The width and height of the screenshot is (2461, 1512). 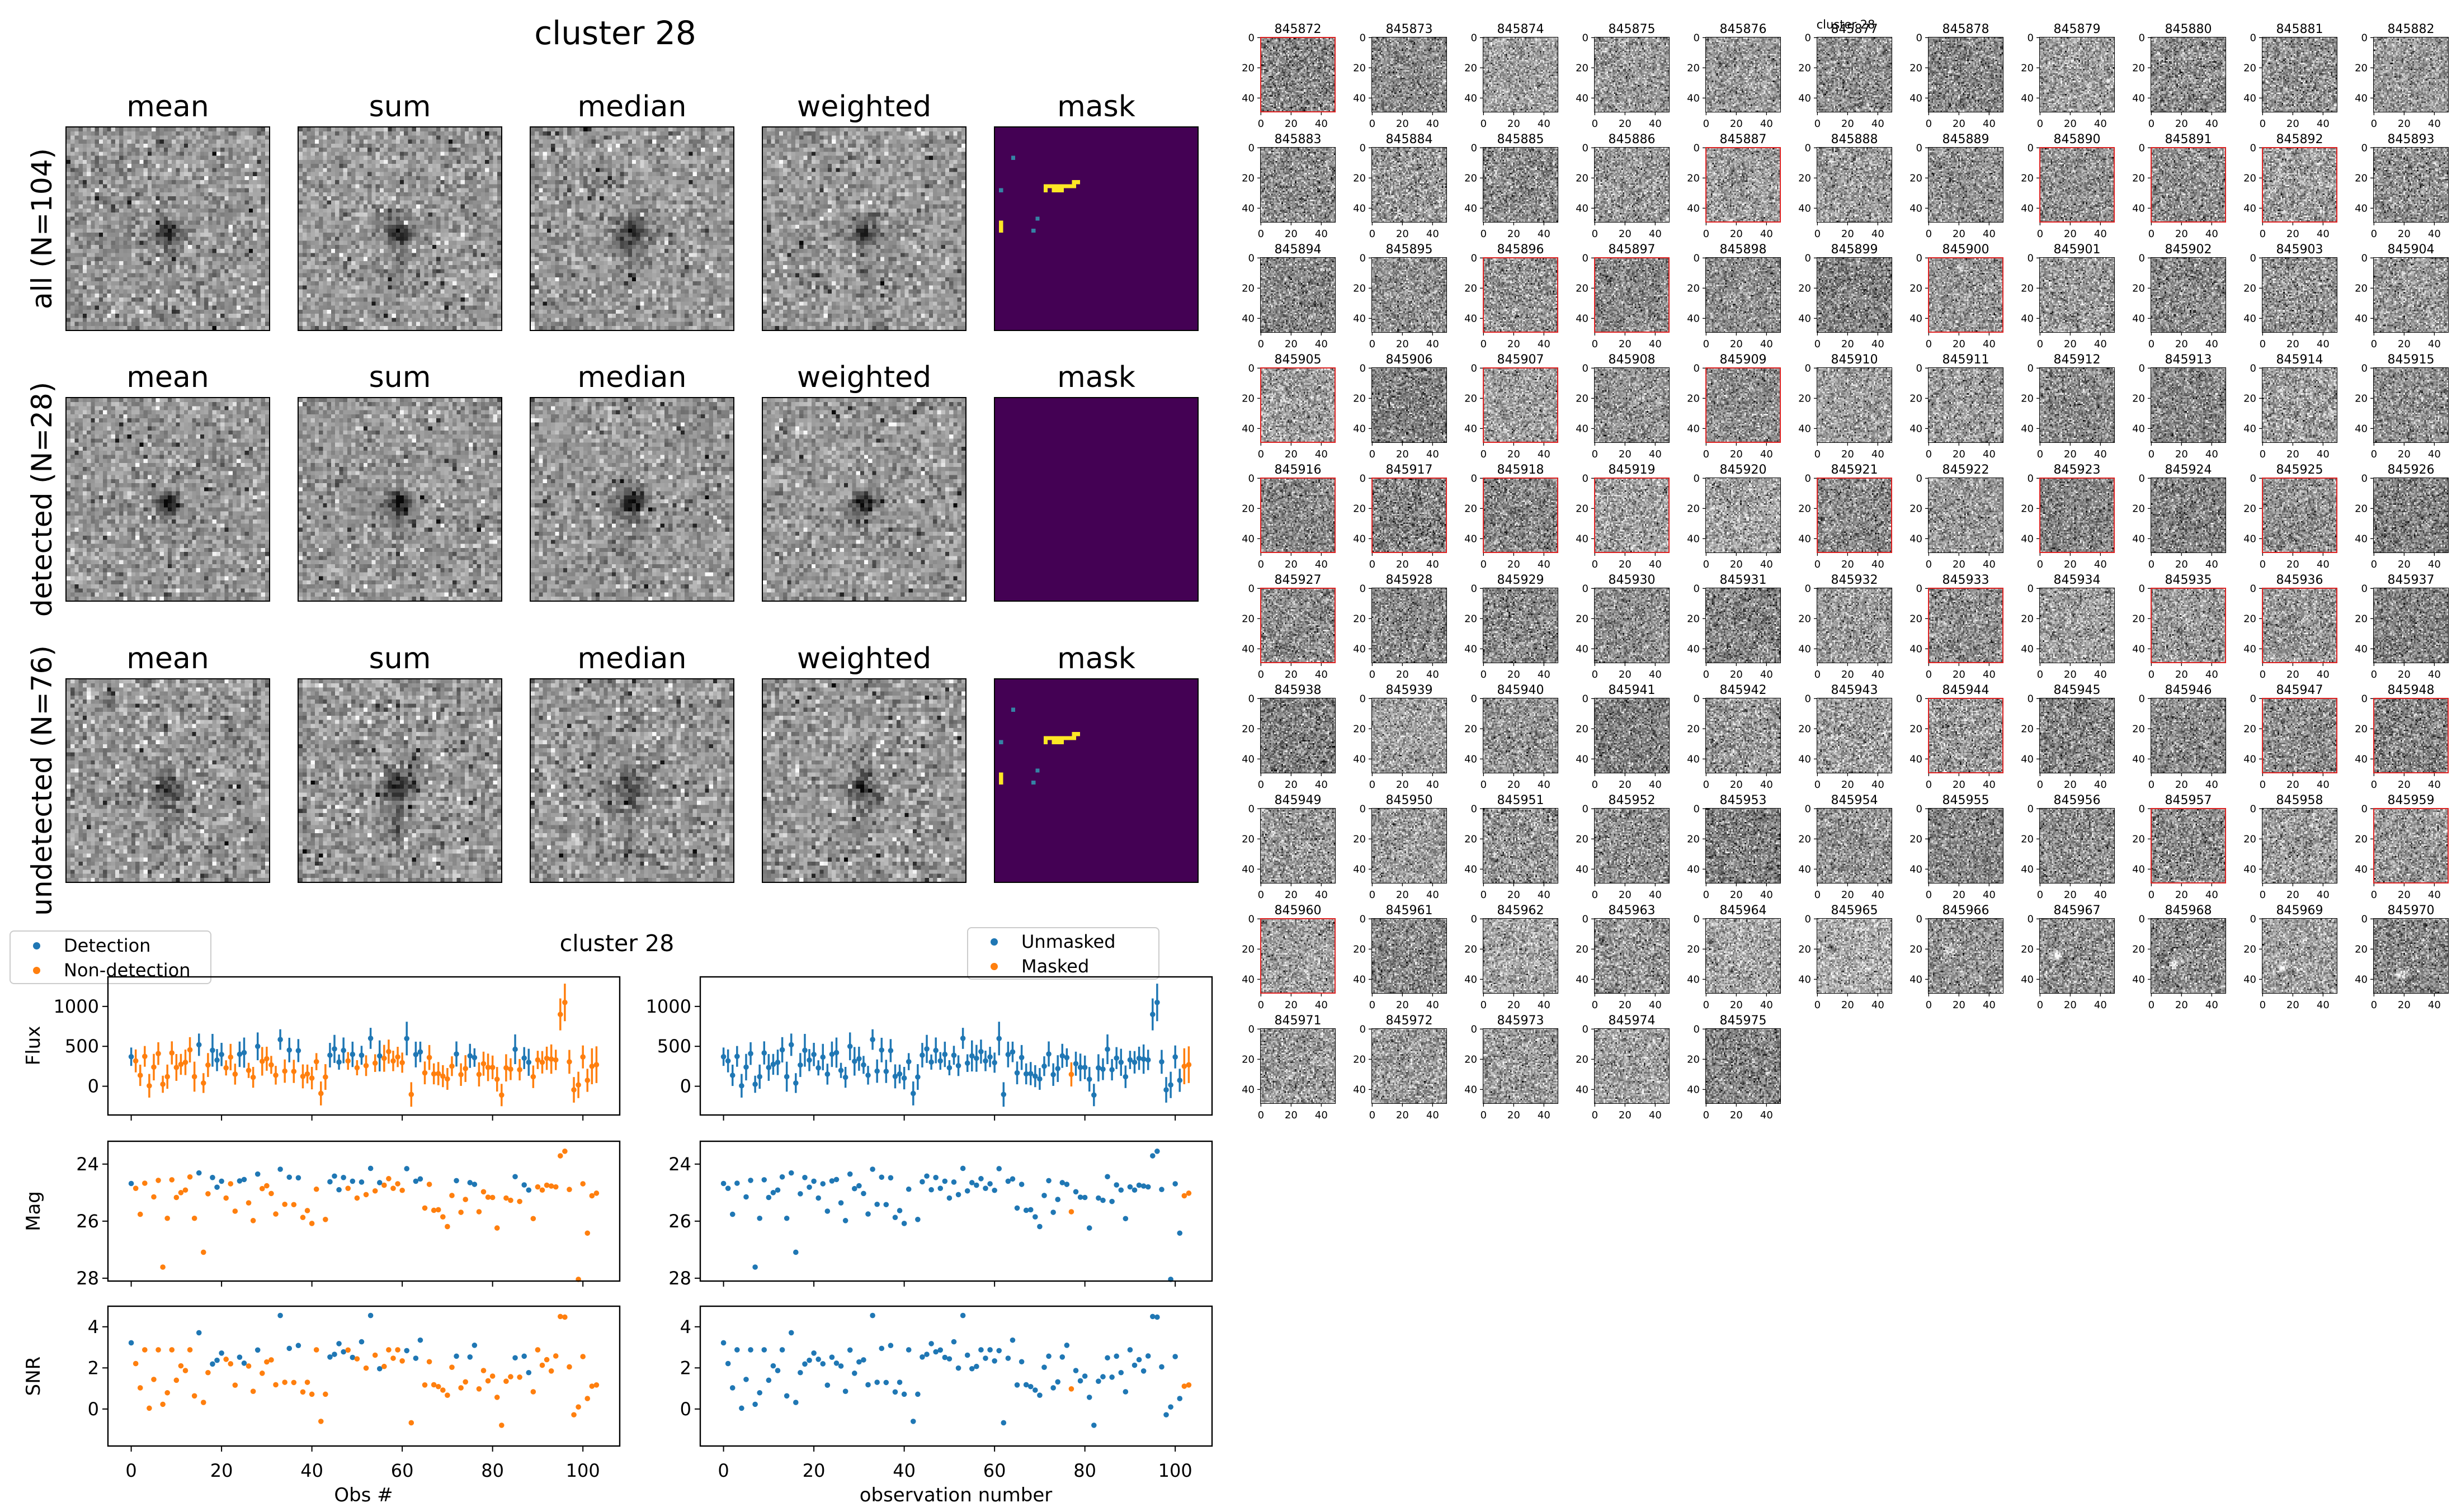 What do you see at coordinates (2411, 29) in the screenshot?
I see `thumb-title-845882: 845882` at bounding box center [2411, 29].